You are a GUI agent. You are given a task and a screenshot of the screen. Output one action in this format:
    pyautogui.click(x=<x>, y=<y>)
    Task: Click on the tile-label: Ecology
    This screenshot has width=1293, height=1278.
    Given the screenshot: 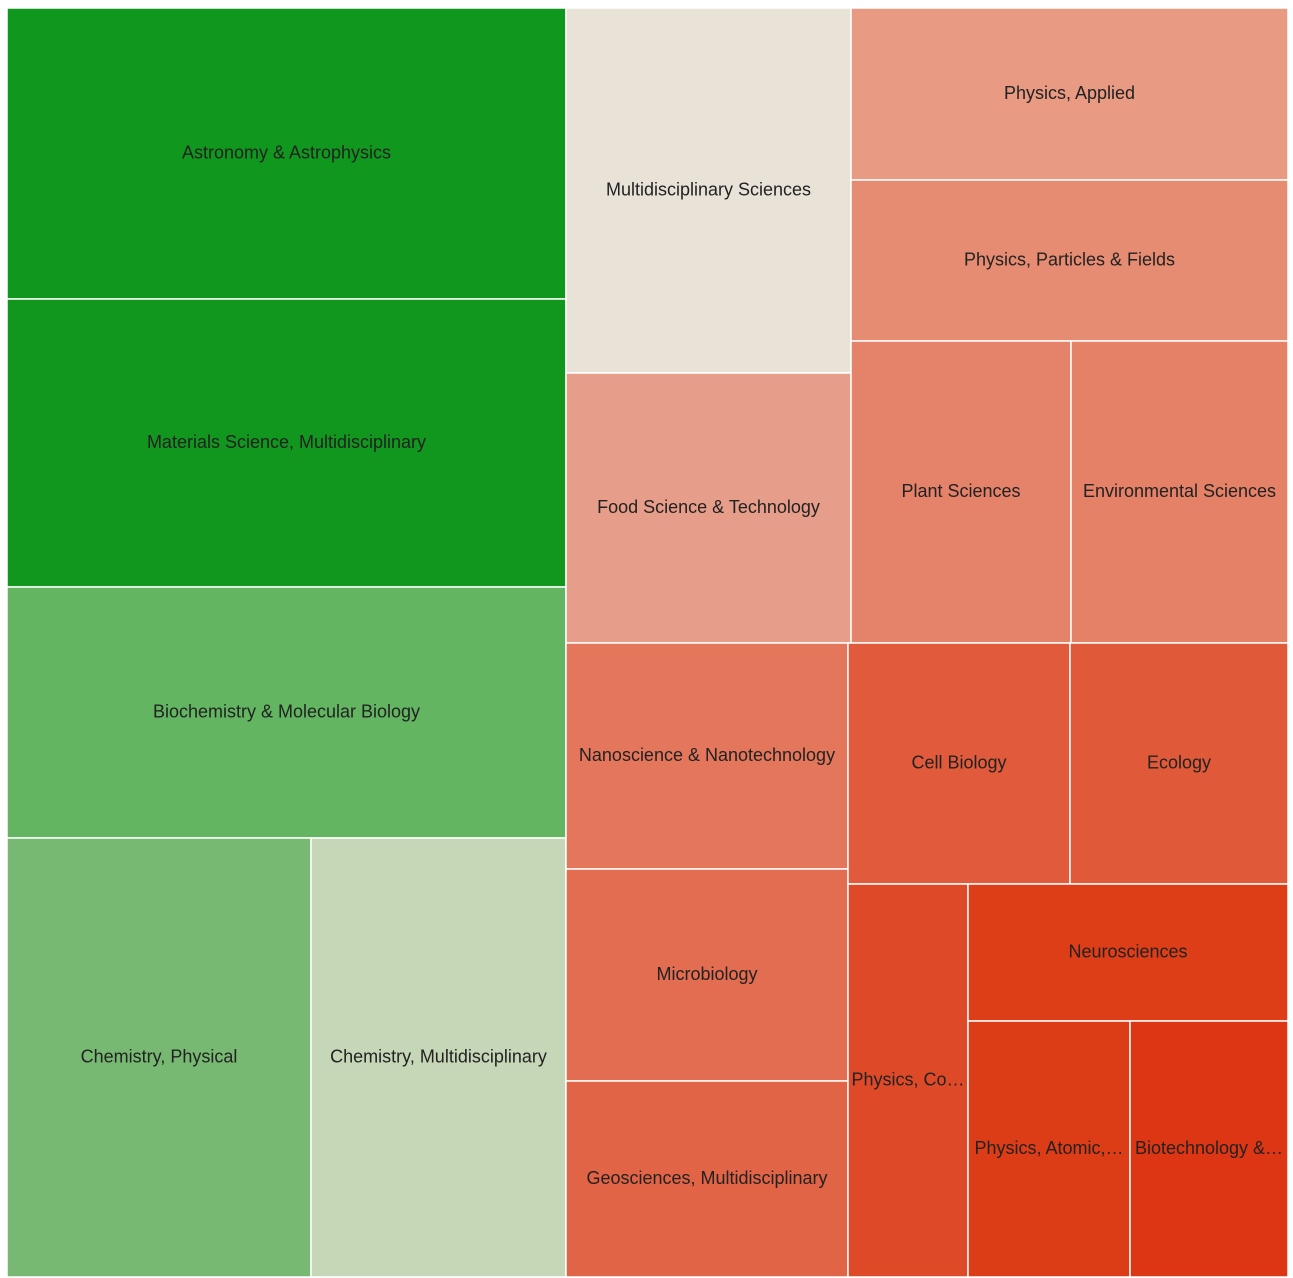 What is the action you would take?
    pyautogui.click(x=1179, y=762)
    